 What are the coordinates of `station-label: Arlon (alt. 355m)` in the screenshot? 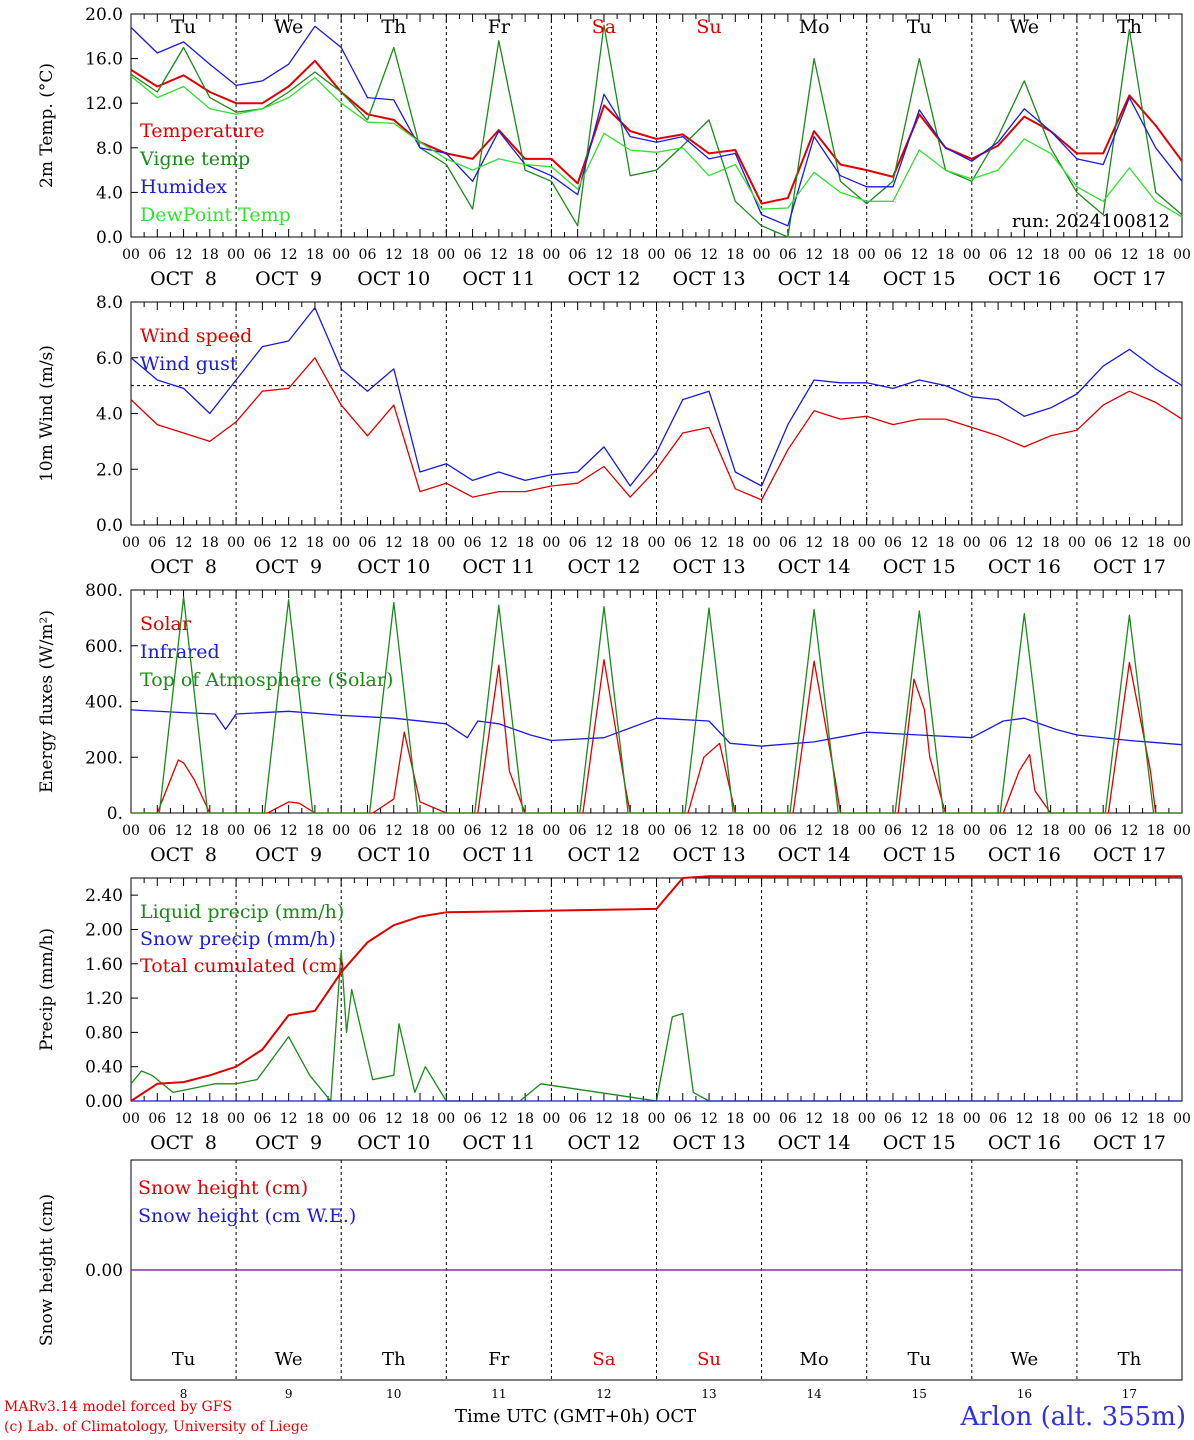 It's located at (1073, 1417).